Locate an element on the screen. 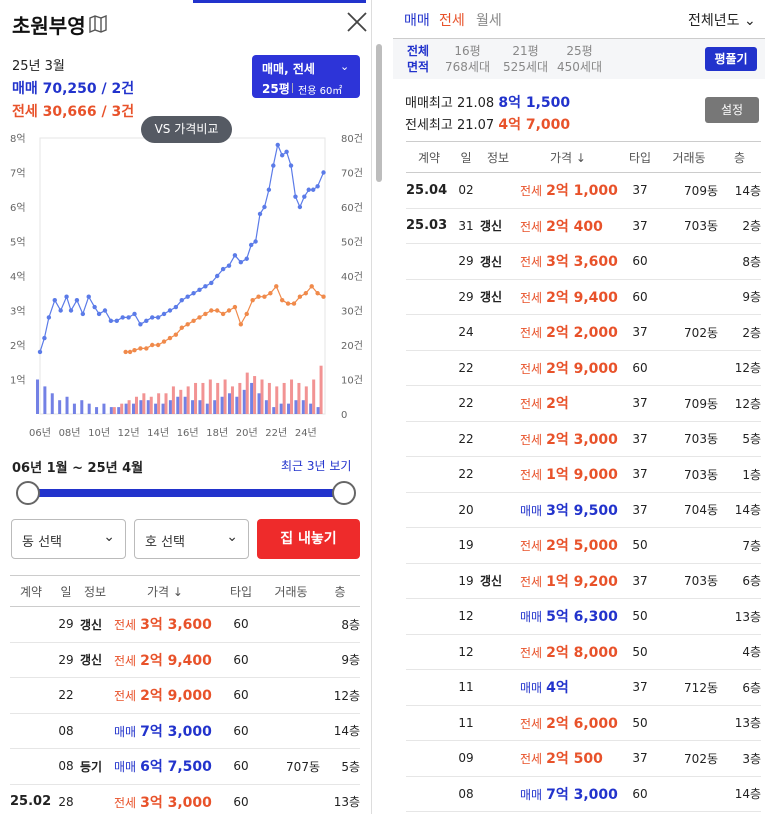  x-tick: 14년 is located at coordinates (158, 433).